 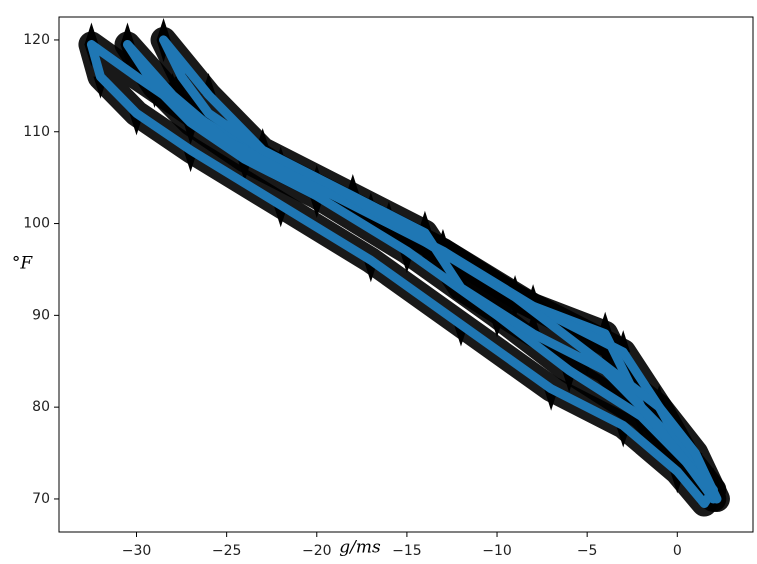 I want to click on x-tick-label: −10, so click(x=497, y=551).